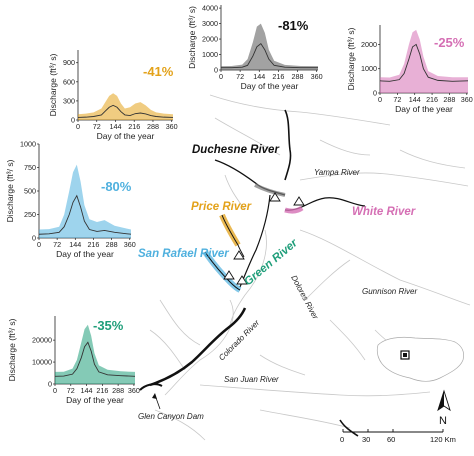 The height and width of the screenshot is (456, 474). Describe the element at coordinates (235, 150) in the screenshot. I see `label-duchesne: Duchesne River` at that location.